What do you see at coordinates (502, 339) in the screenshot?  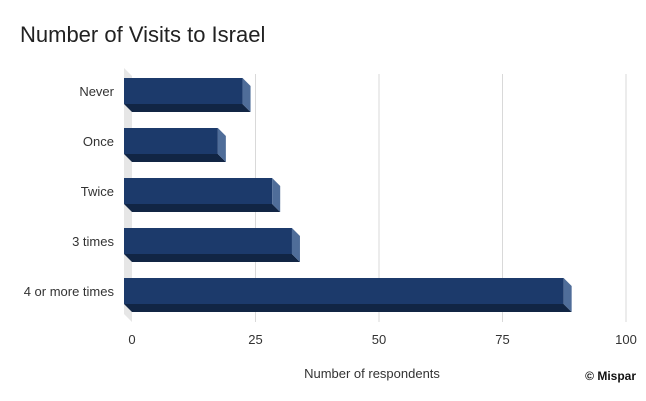 I see `x-tick-label: 75` at bounding box center [502, 339].